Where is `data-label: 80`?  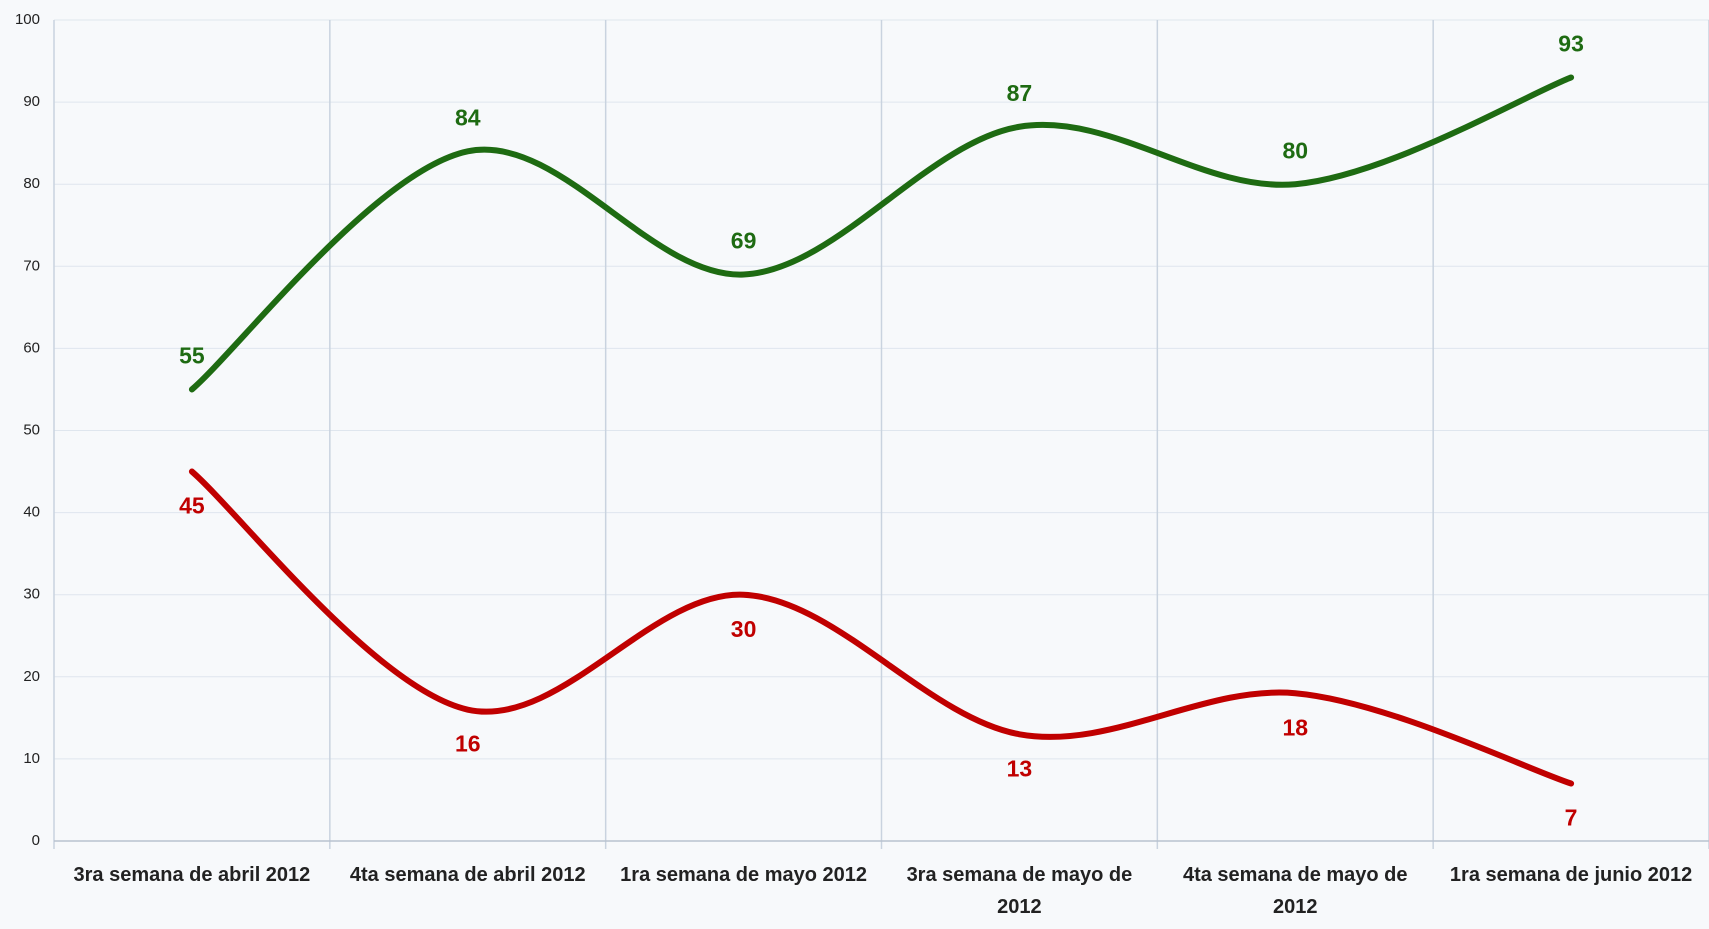 data-label: 80 is located at coordinates (1295, 150).